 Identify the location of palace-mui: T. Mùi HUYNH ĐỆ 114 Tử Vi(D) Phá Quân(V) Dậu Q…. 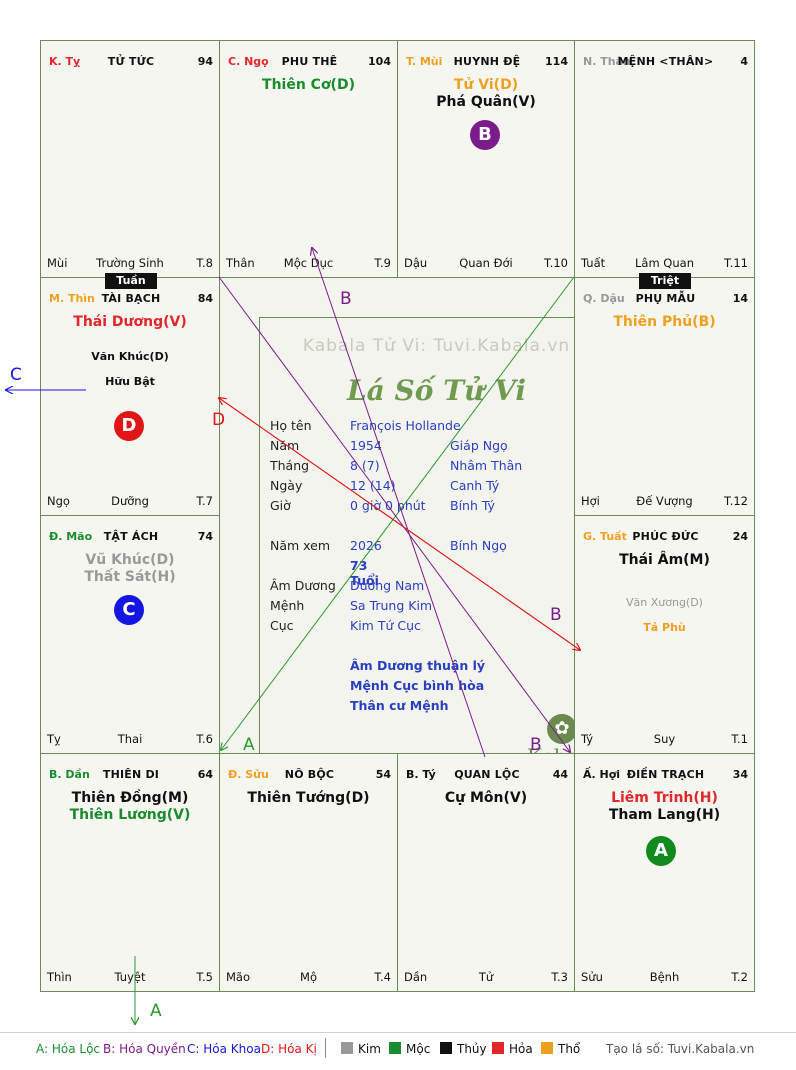
(486, 159).